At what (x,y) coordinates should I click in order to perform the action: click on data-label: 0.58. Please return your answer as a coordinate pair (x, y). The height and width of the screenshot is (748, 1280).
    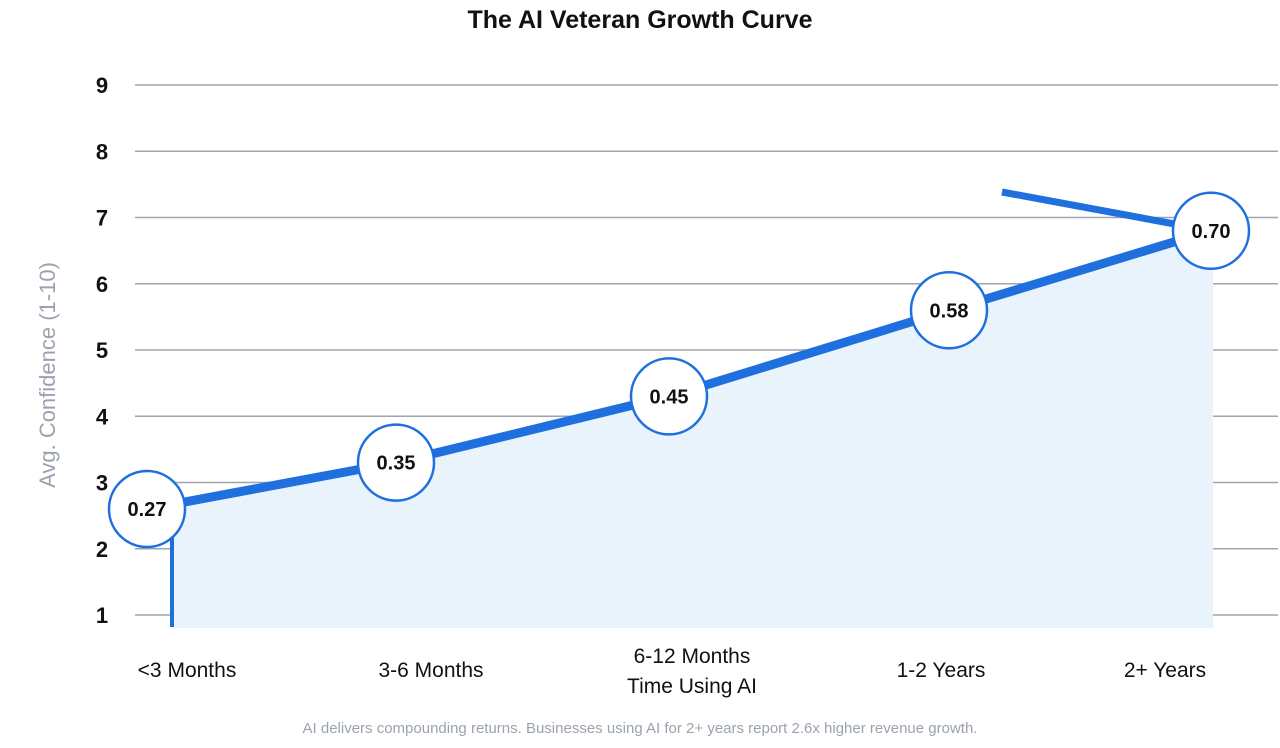
    Looking at the image, I should click on (949, 311).